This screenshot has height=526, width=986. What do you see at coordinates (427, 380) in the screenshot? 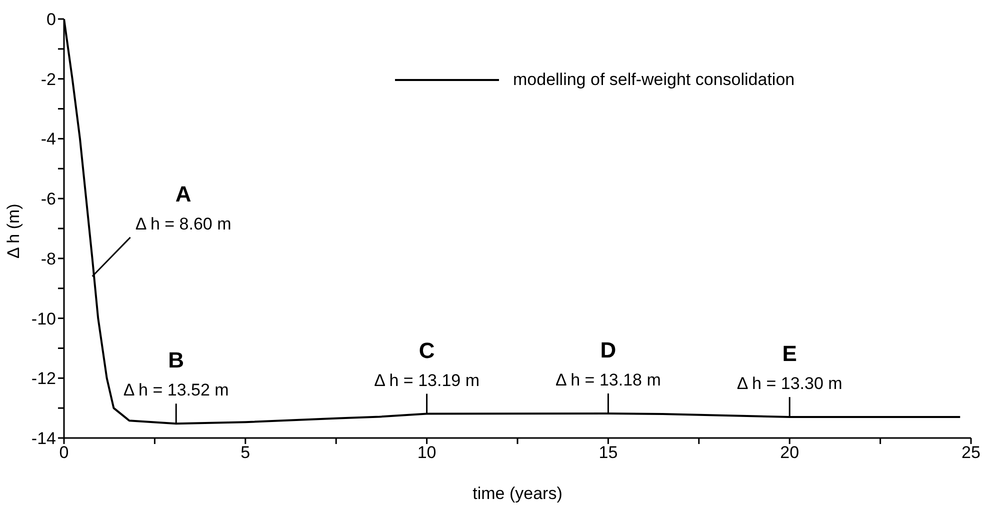
I see `annotation: Δ h = 13.19 m` at bounding box center [427, 380].